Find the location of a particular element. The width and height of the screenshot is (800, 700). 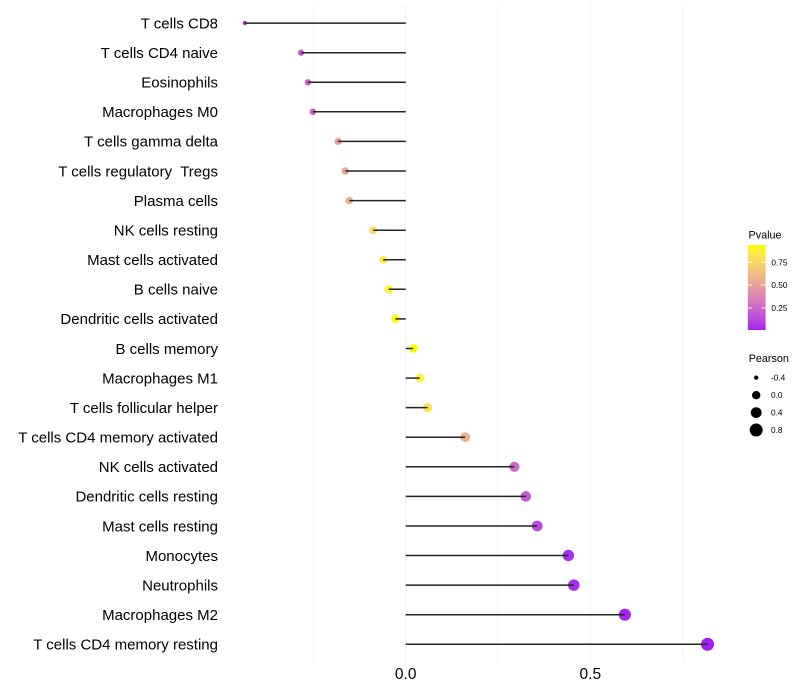

svg-text: Dendritic cells resting is located at coordinates (146, 497).